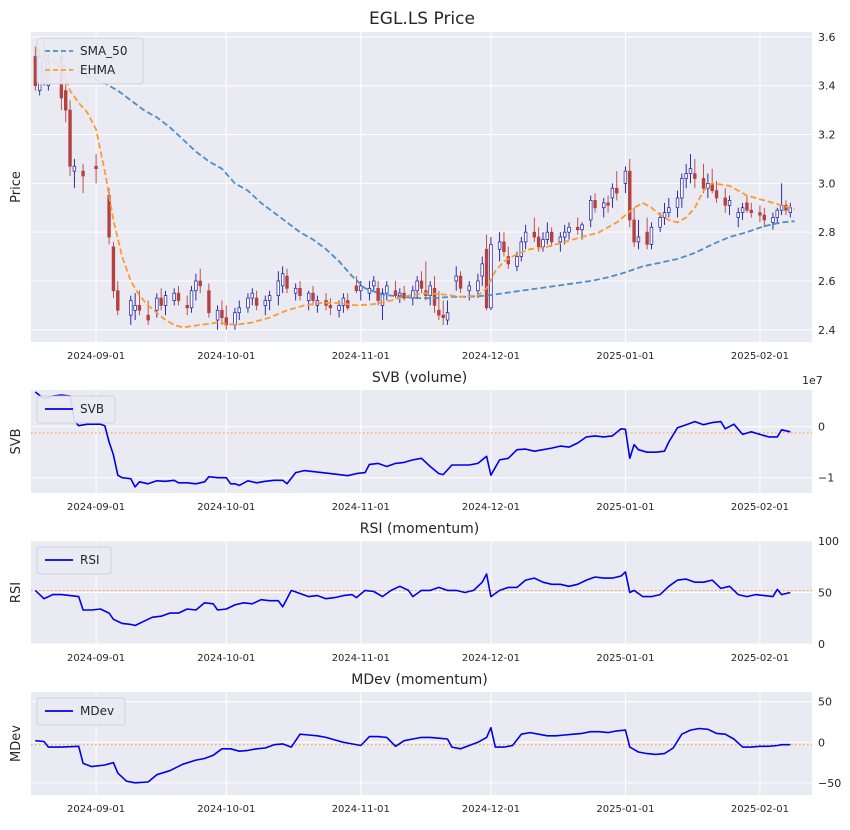  What do you see at coordinates (827, 86) in the screenshot?
I see `y-tick-label: 3.4` at bounding box center [827, 86].